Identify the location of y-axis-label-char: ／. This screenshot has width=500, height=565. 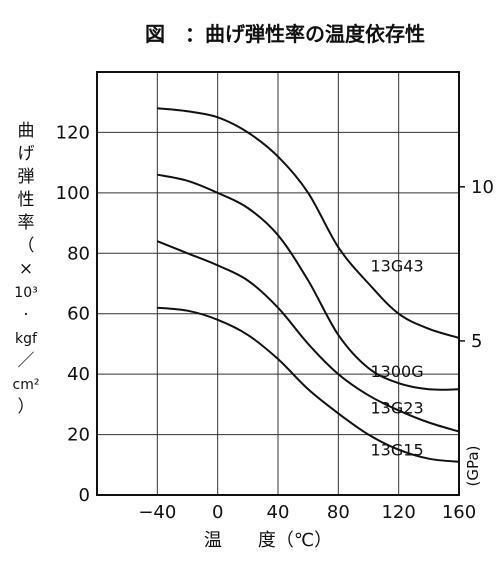
(26, 361).